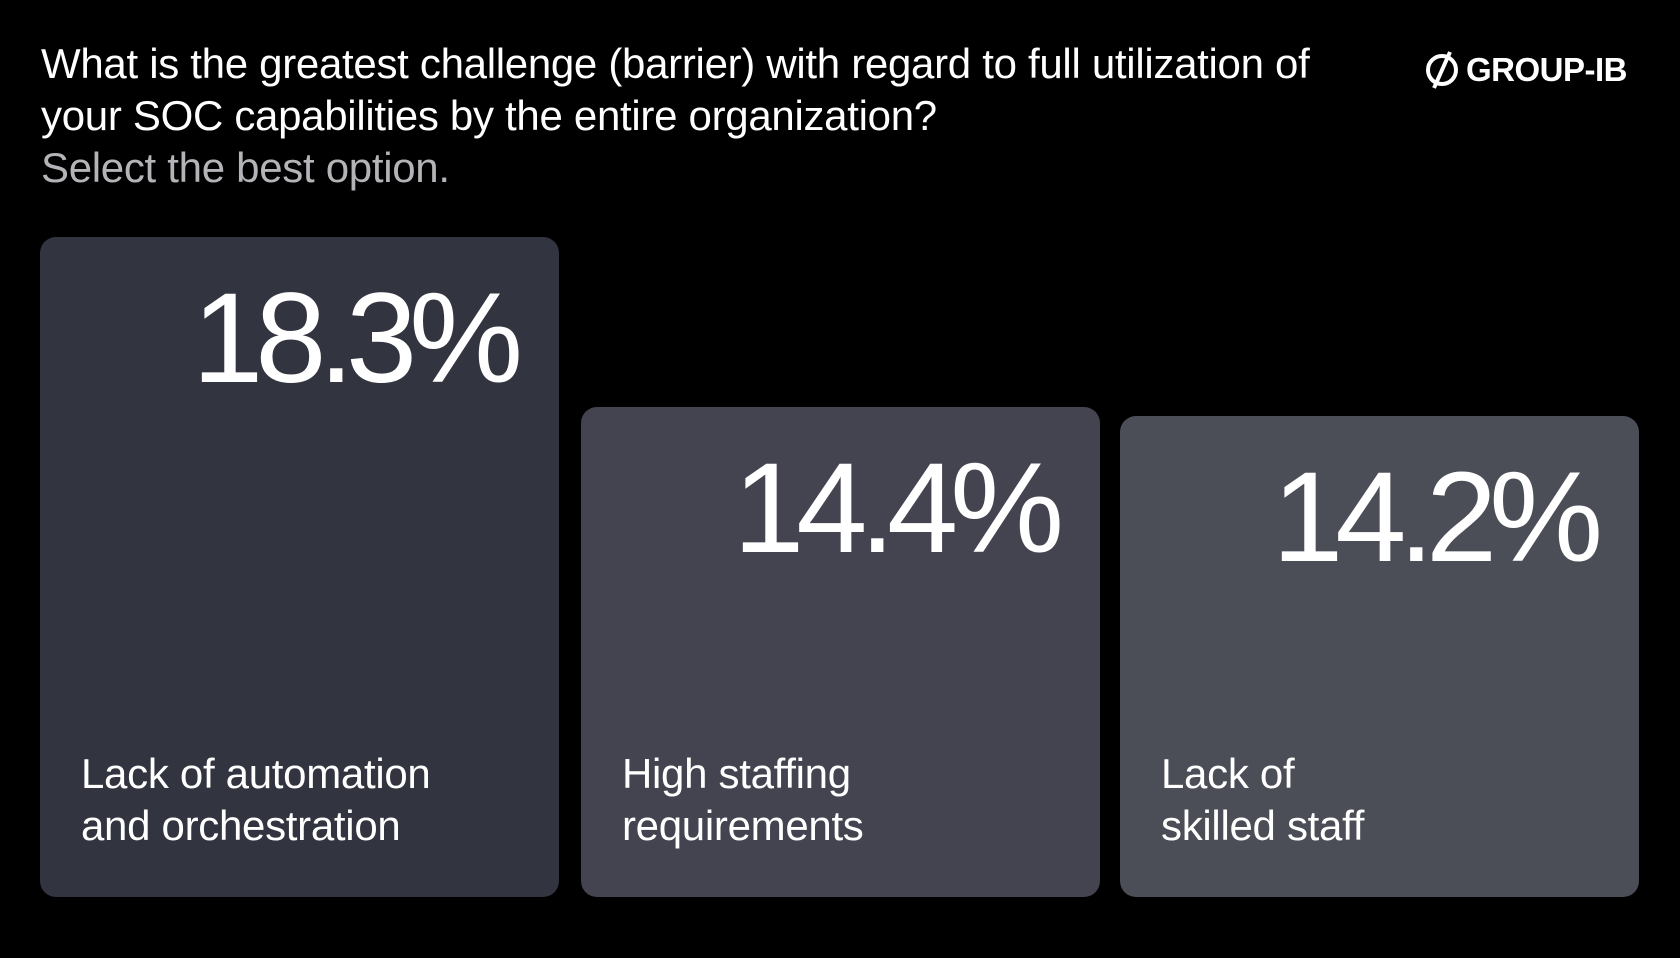  Describe the element at coordinates (743, 799) in the screenshot. I see `bar-category-label: High staffing requirements` at that location.